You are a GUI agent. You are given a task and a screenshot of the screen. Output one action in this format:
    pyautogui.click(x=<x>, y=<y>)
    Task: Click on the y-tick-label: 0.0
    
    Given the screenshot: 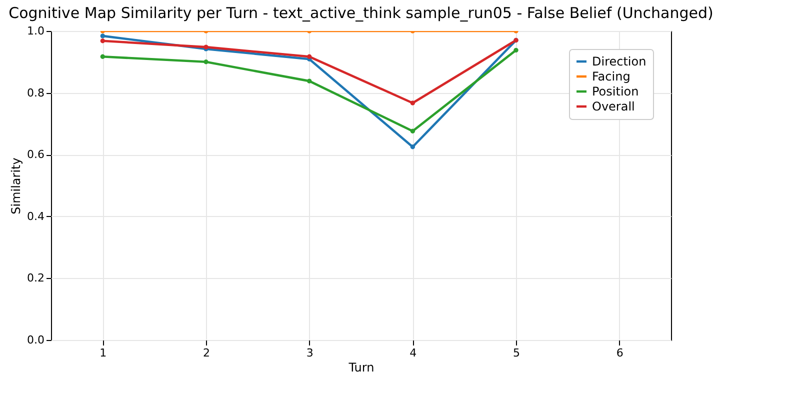 What is the action you would take?
    pyautogui.click(x=35, y=340)
    